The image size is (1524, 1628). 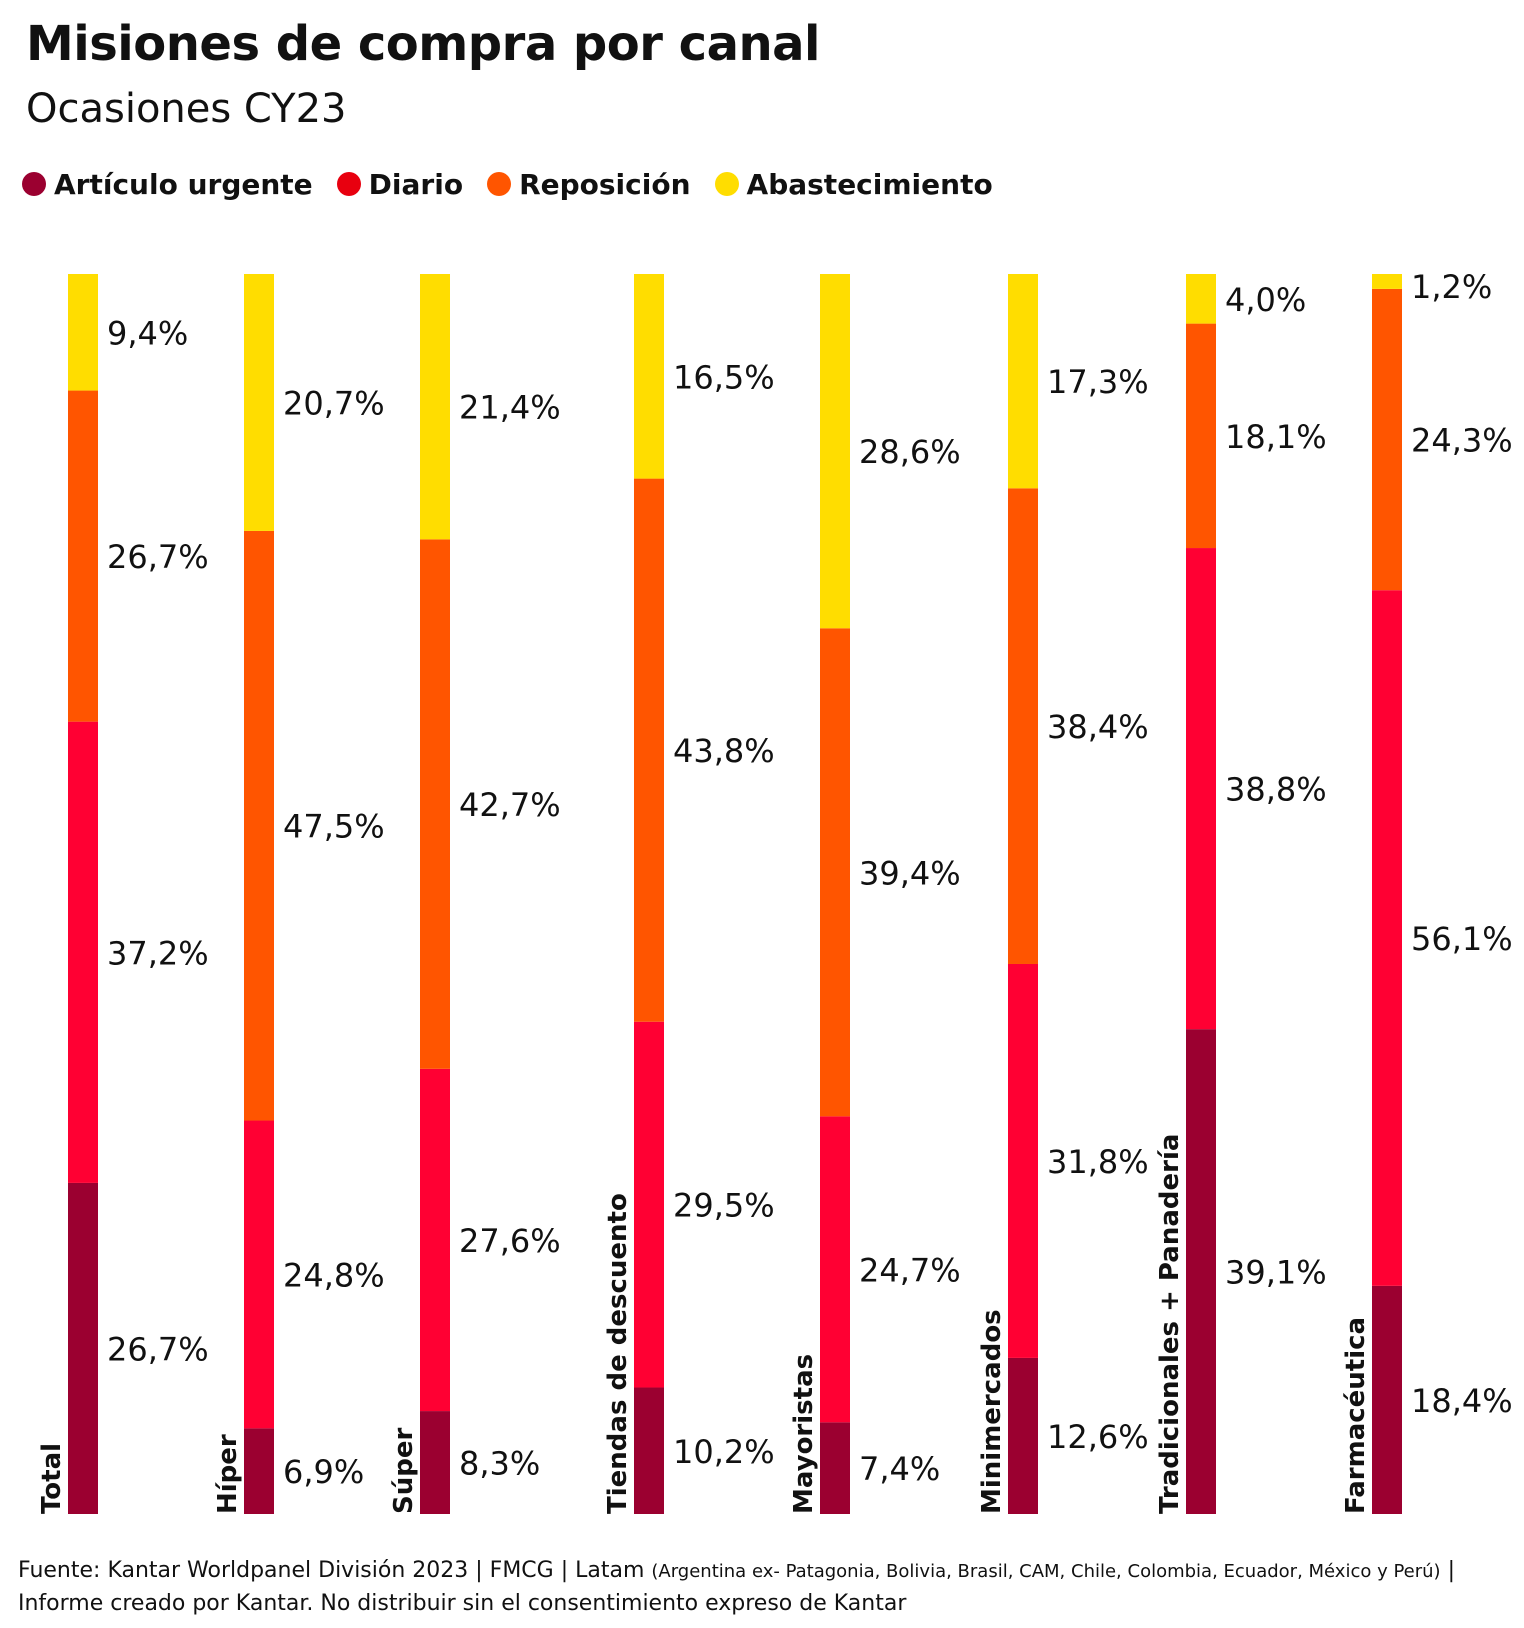 What do you see at coordinates (416, 184) in the screenshot?
I see `legend-label: Diario` at bounding box center [416, 184].